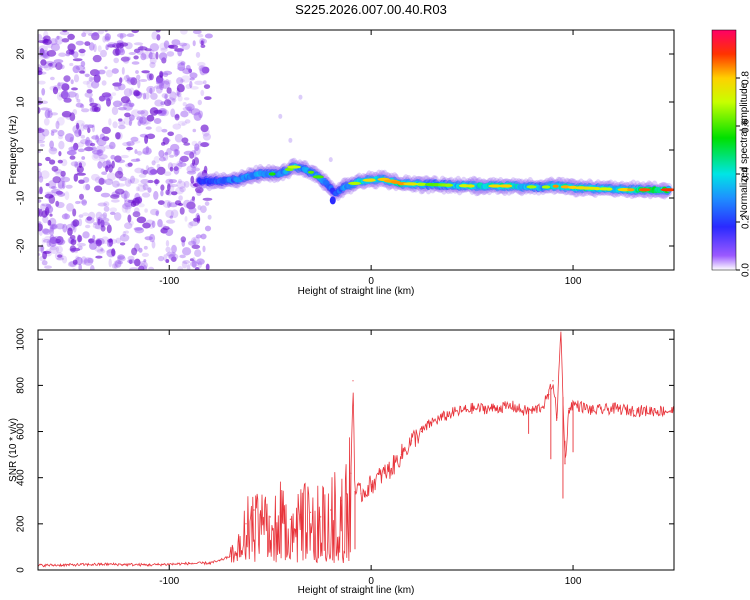 The image size is (750, 600). I want to click on y-tick-label: -10, so click(21, 197).